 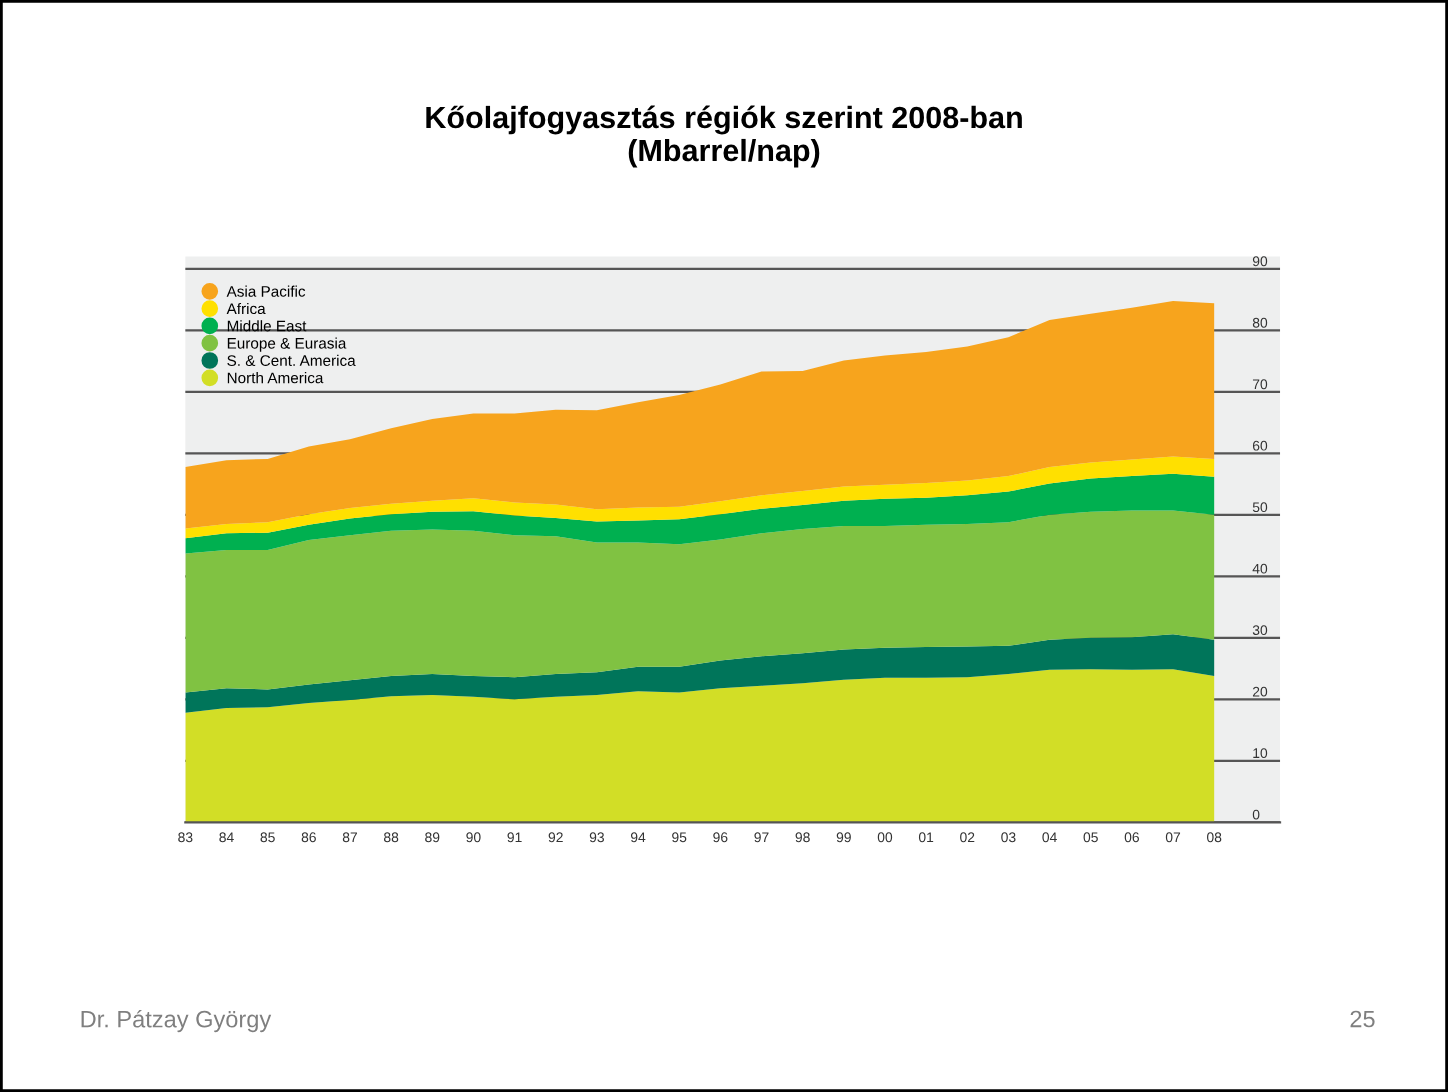 I want to click on text: 25, so click(x=1362, y=1019).